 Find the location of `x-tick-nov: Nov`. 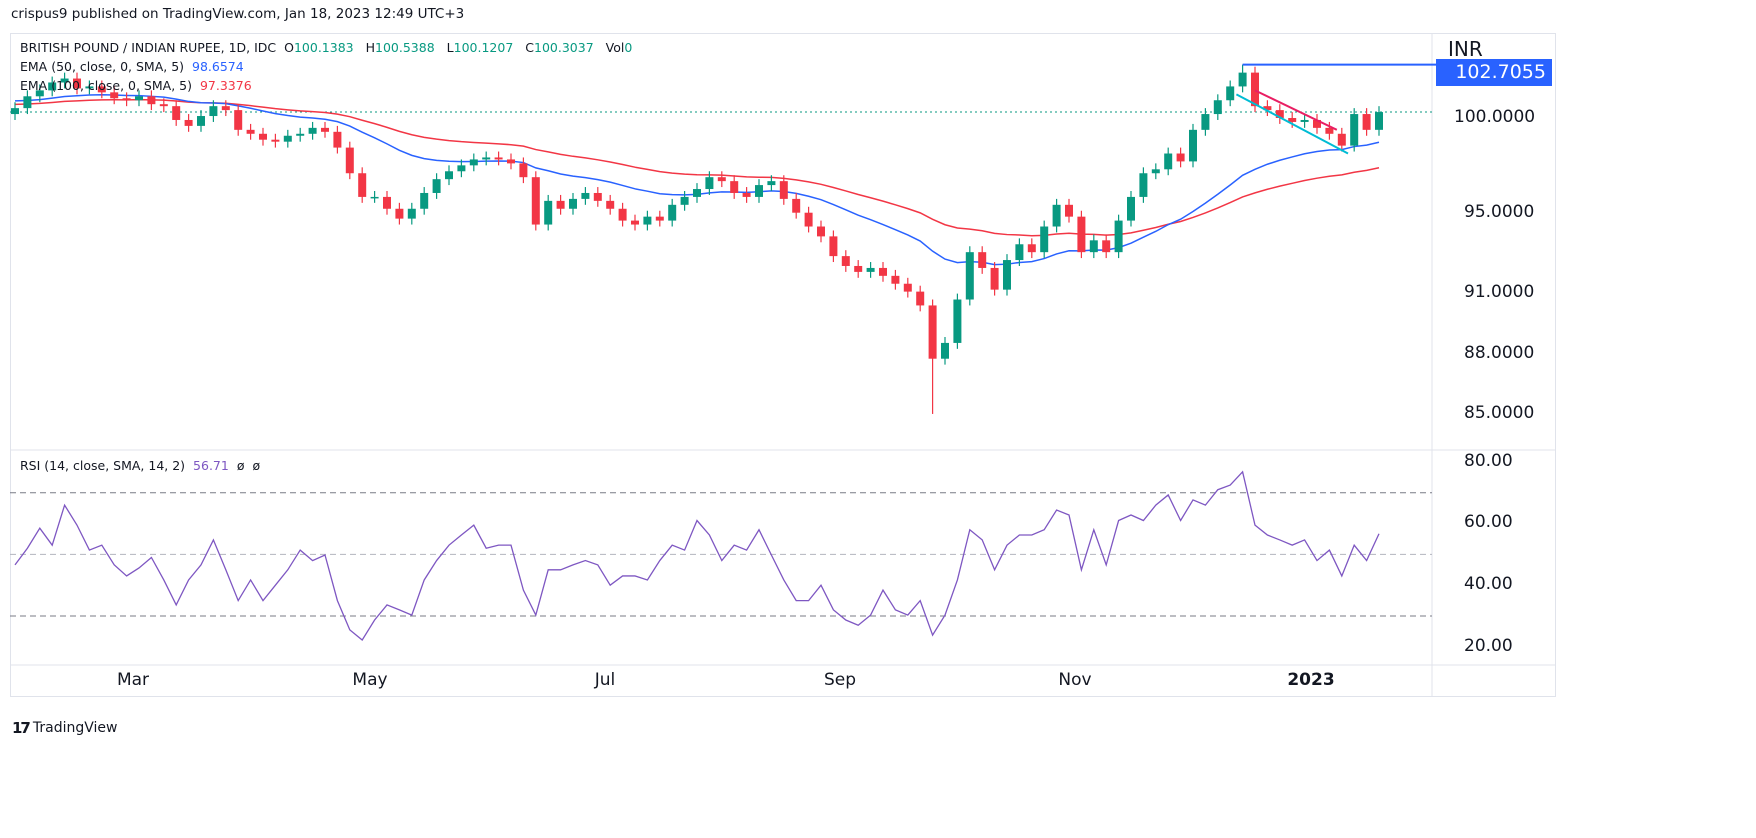

x-tick-nov: Nov is located at coordinates (1075, 680).